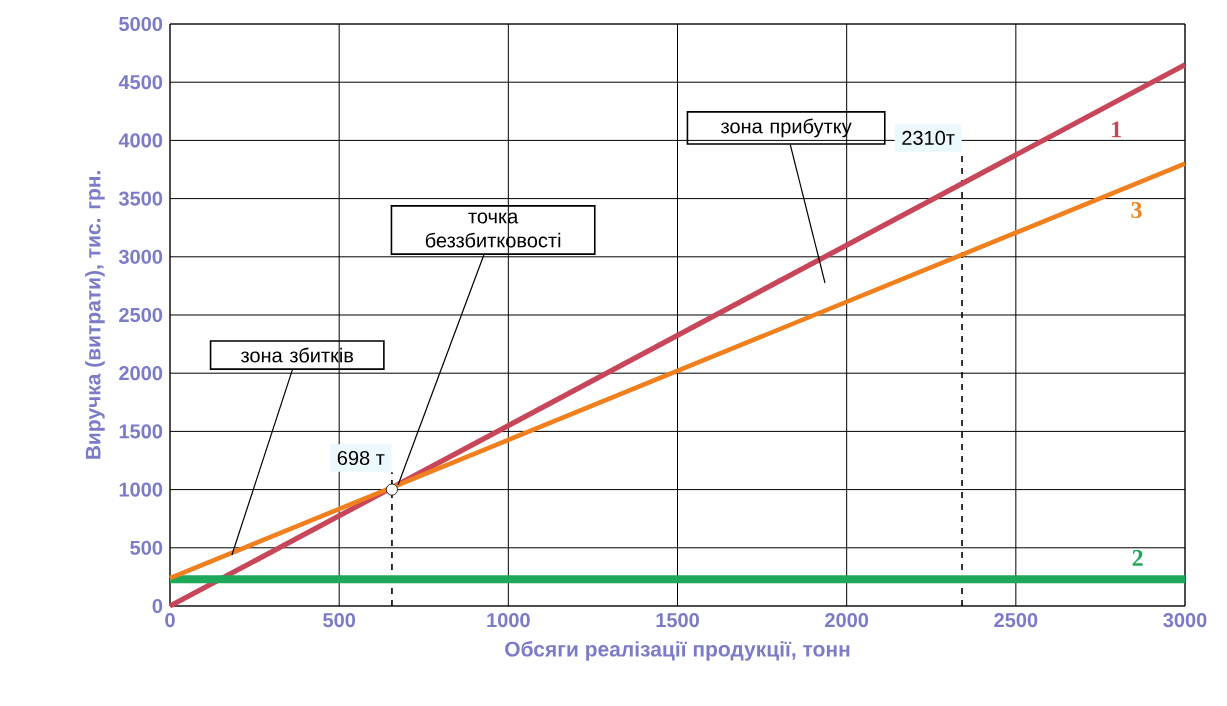  Describe the element at coordinates (170, 620) in the screenshot. I see `x-tick-label: 0` at that location.